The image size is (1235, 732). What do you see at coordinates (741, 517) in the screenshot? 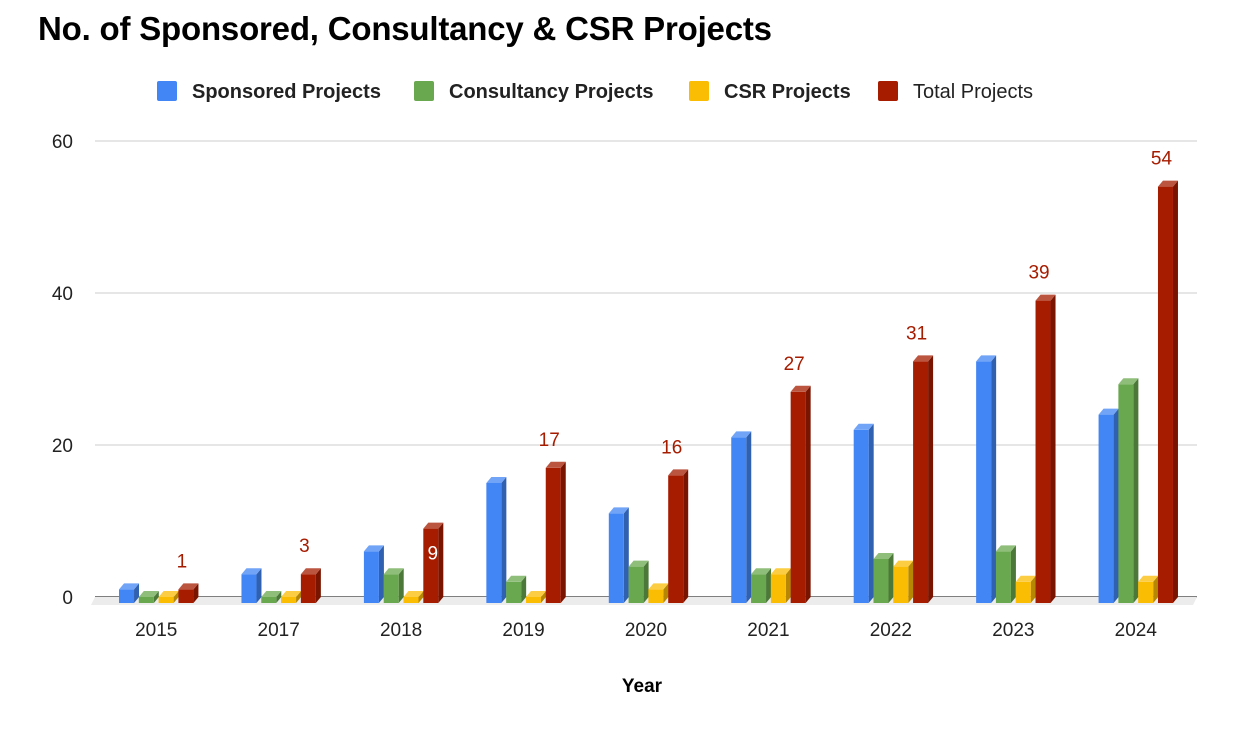
I see `bar-sponsored-projects-2021` at bounding box center [741, 517].